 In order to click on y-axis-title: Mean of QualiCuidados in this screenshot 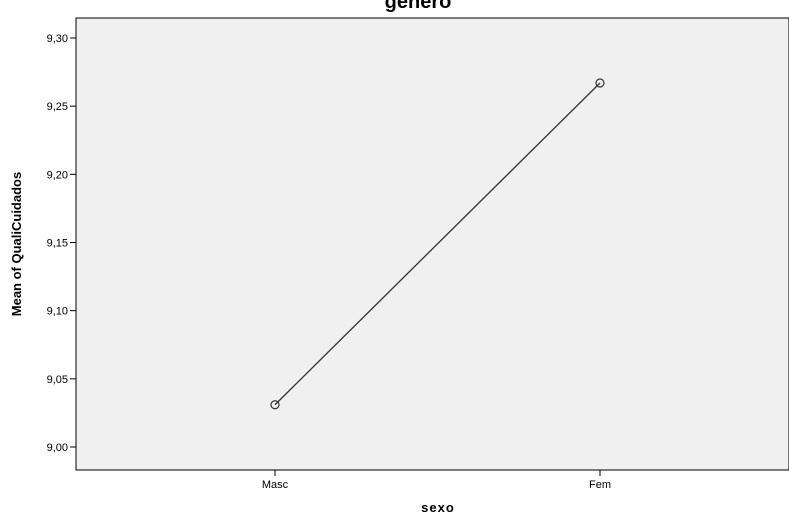, I will do `click(16, 244)`.